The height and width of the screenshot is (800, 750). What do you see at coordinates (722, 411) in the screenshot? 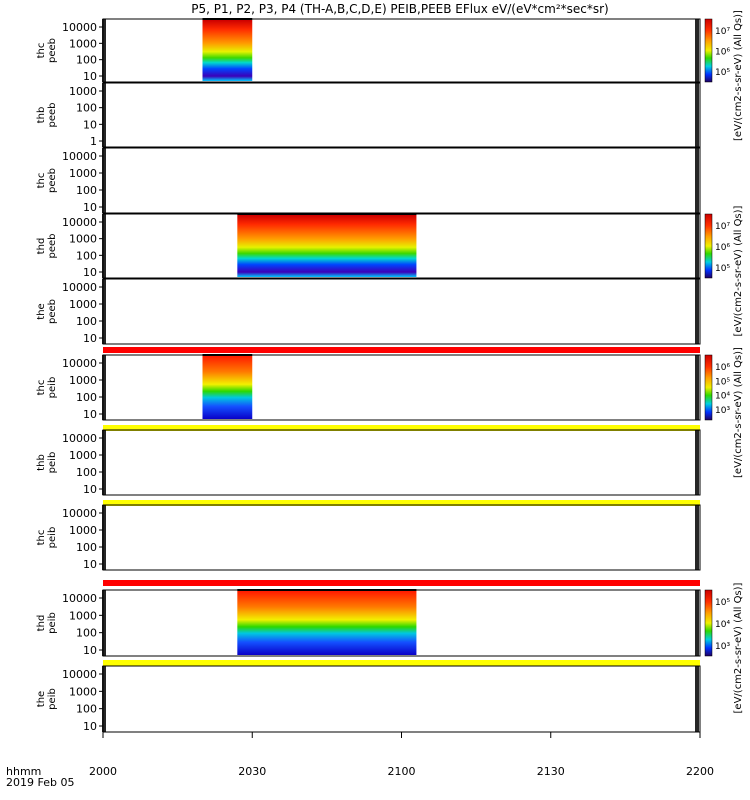
I see `colorbar-tick-label: 10³` at bounding box center [722, 411].